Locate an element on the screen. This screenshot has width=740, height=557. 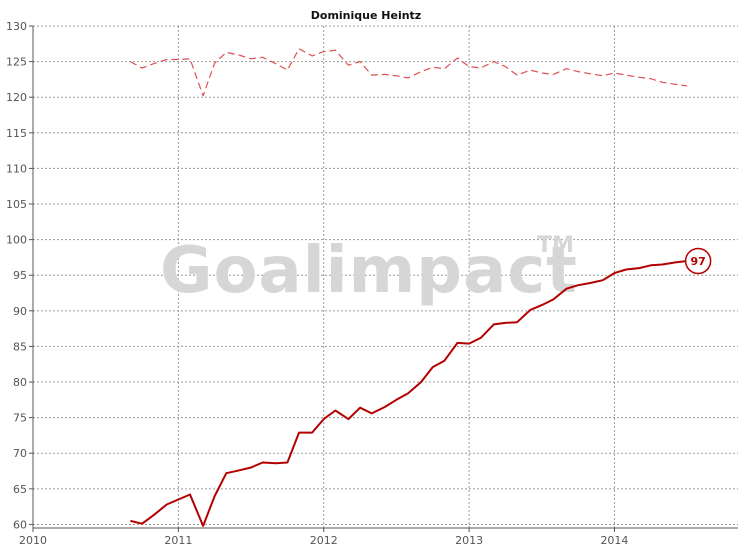
y-tick-label: 115 is located at coordinates (16, 133).